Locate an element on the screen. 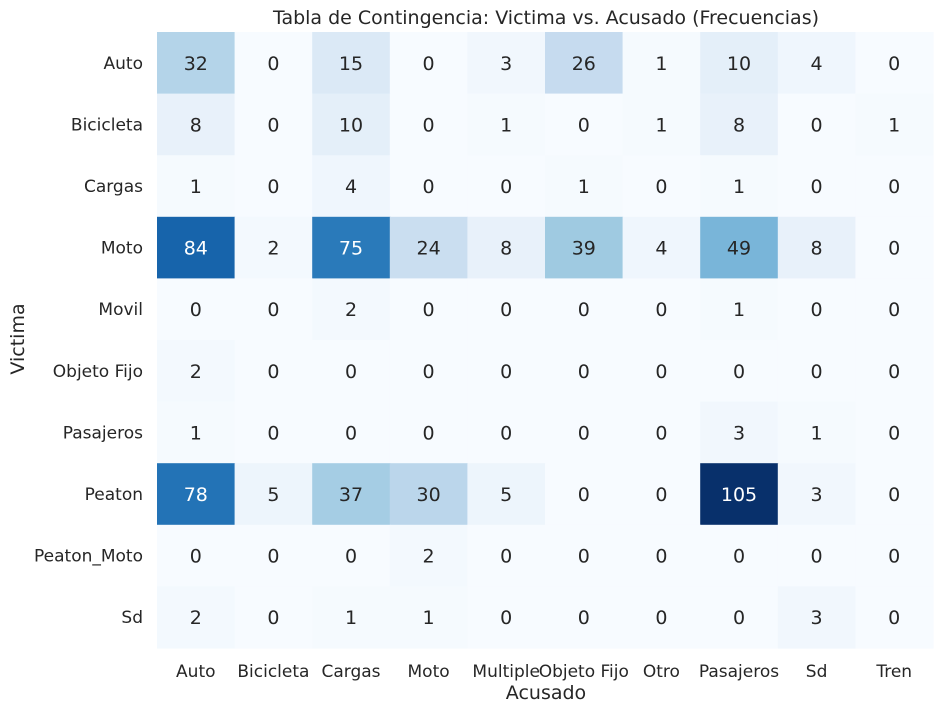 This screenshot has width=942, height=719. y-tick-label: Movil is located at coordinates (120, 310).